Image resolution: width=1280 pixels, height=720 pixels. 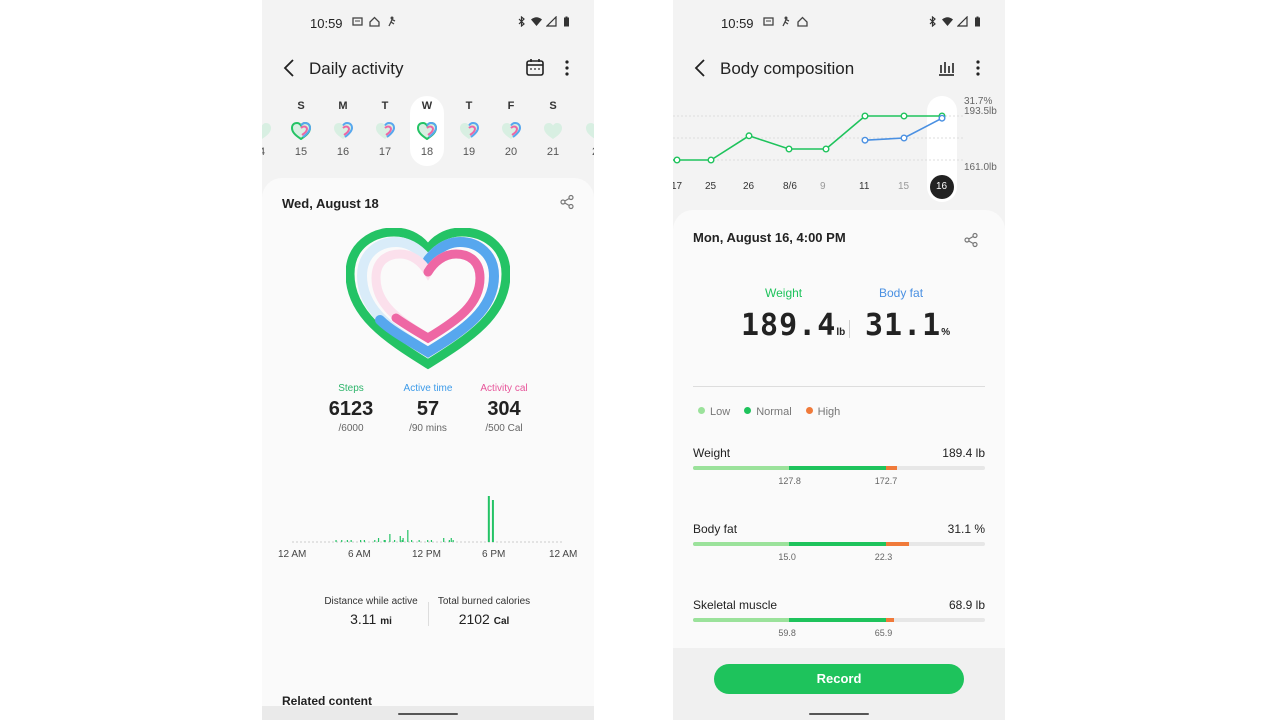 What do you see at coordinates (551, 21) in the screenshot?
I see `signal-icon` at bounding box center [551, 21].